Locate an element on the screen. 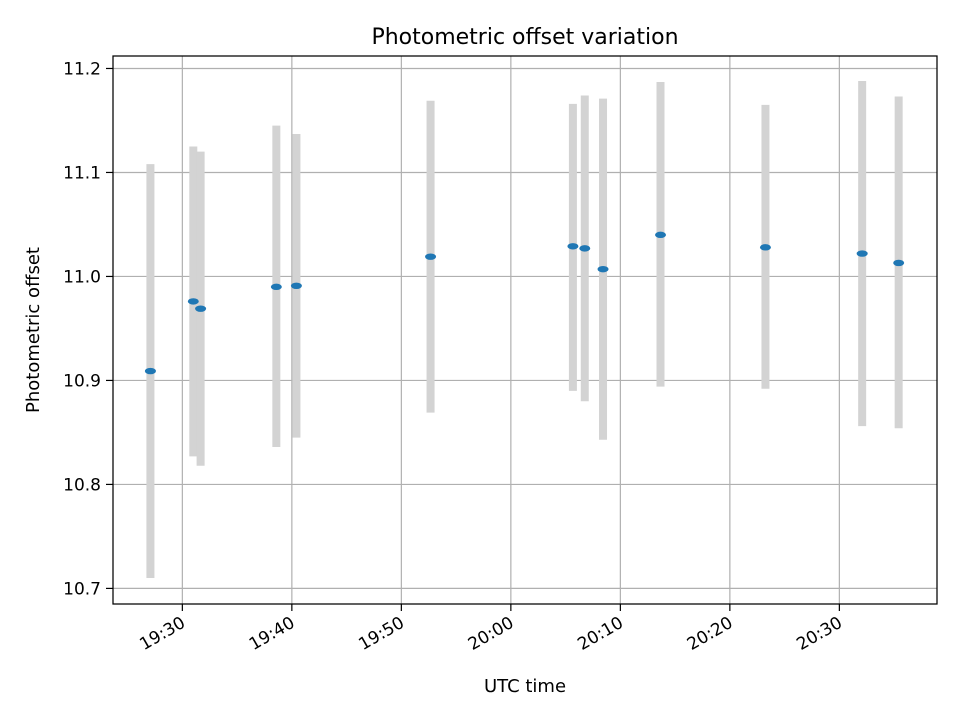 The width and height of the screenshot is (960, 720). y-tick-label: 11.0 is located at coordinates (82, 277).